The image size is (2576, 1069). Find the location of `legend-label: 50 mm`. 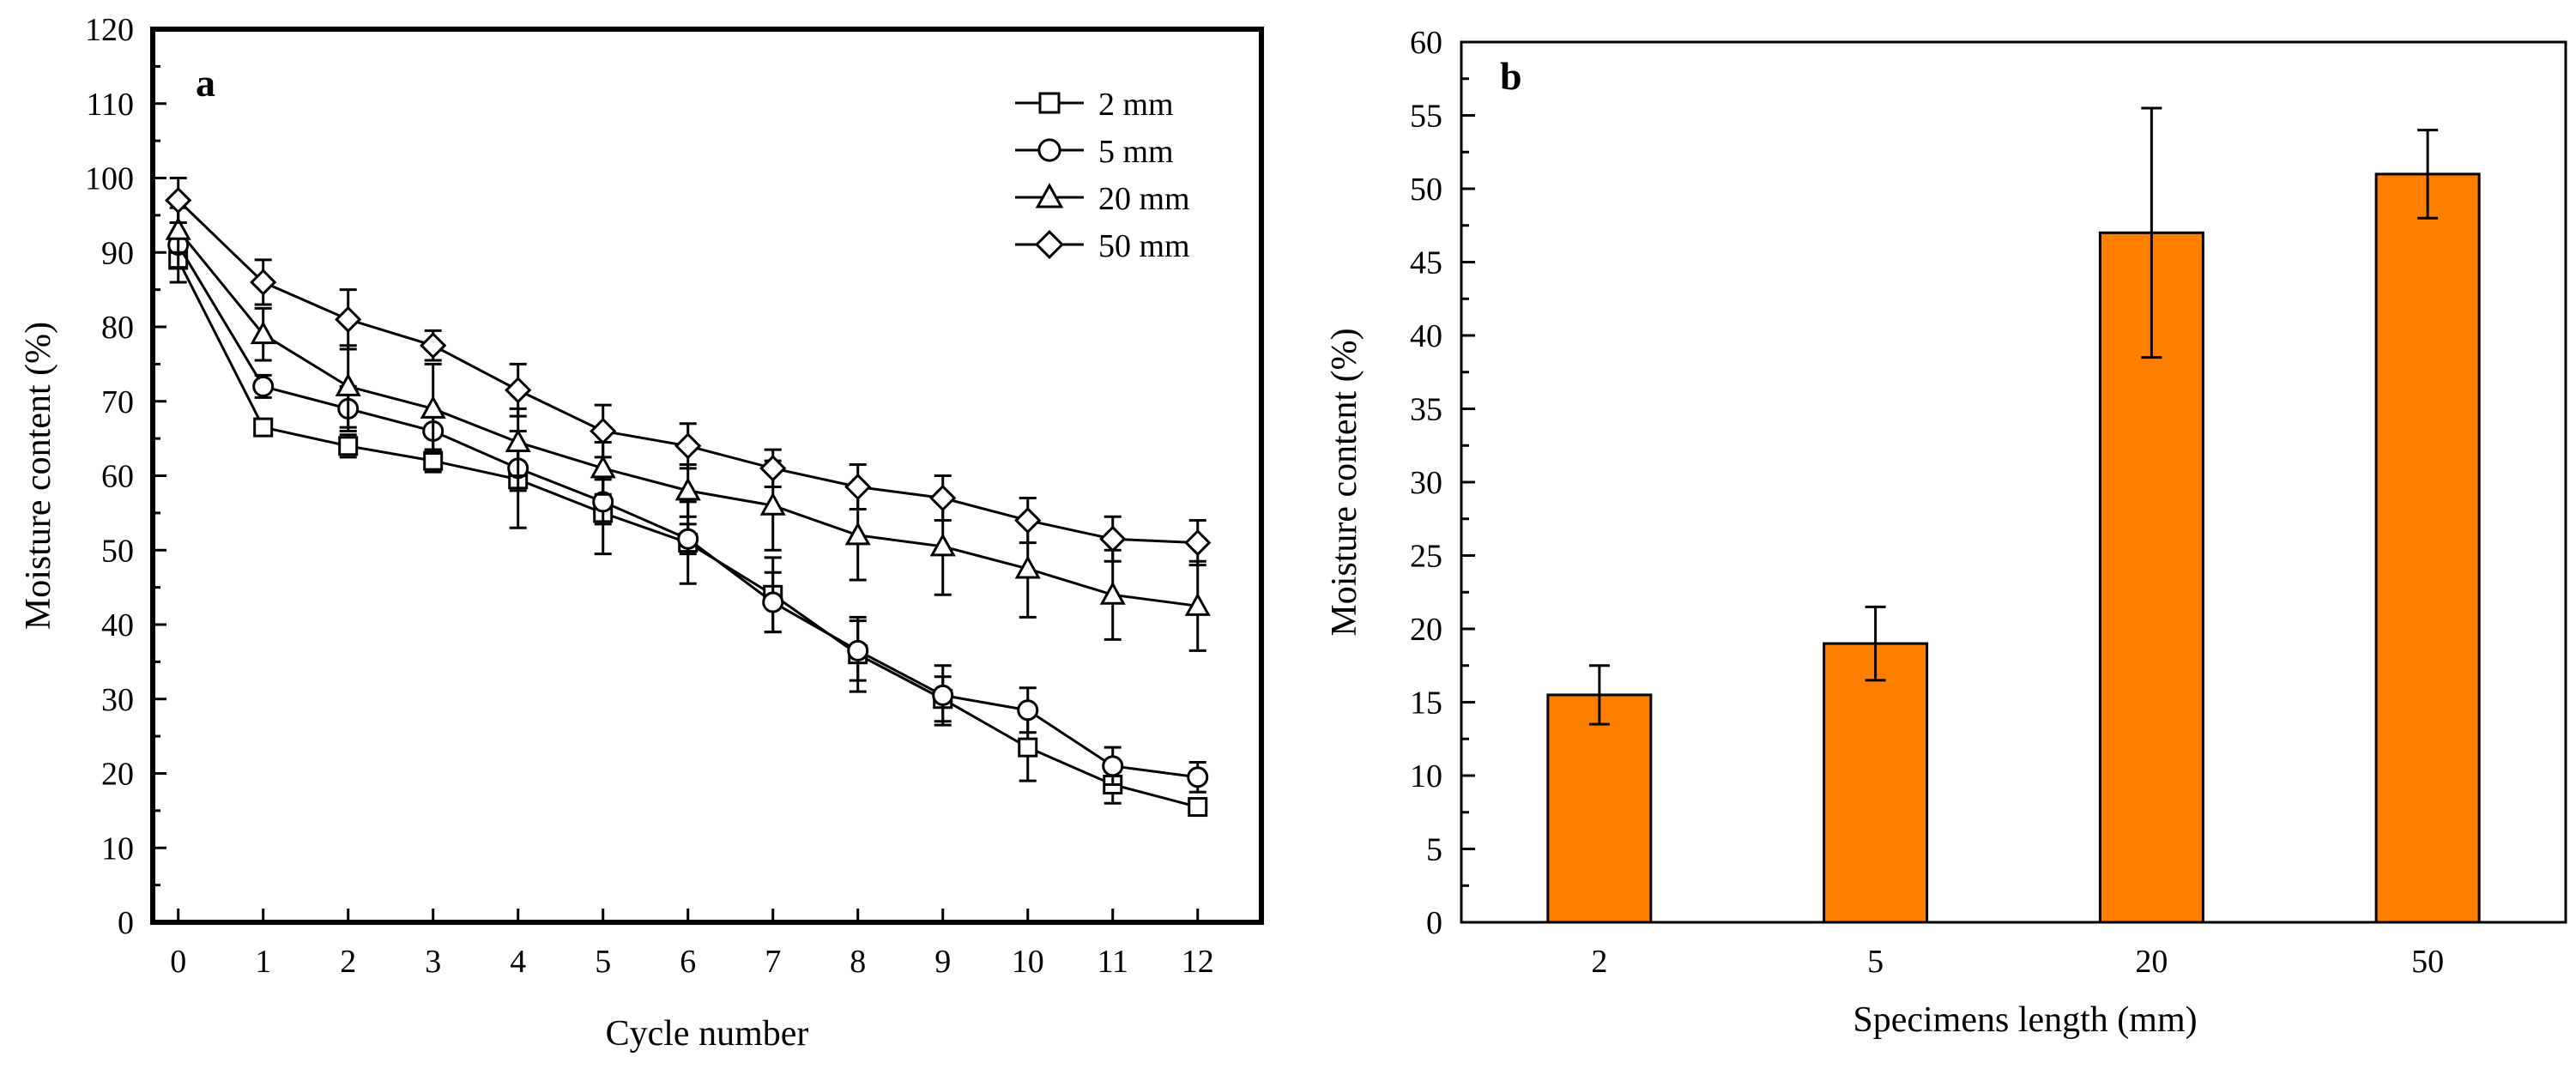

legend-label: 50 mm is located at coordinates (1144, 246).